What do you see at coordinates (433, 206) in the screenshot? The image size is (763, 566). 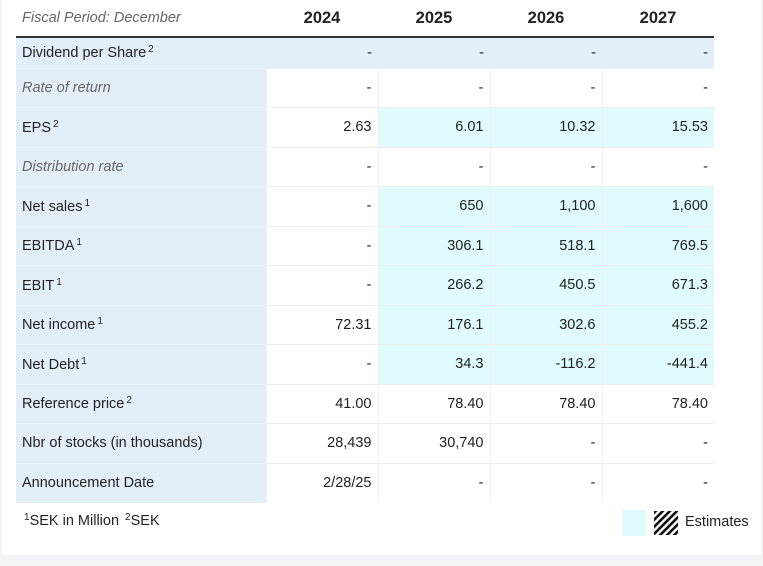 I see `cell-value: 650` at bounding box center [433, 206].